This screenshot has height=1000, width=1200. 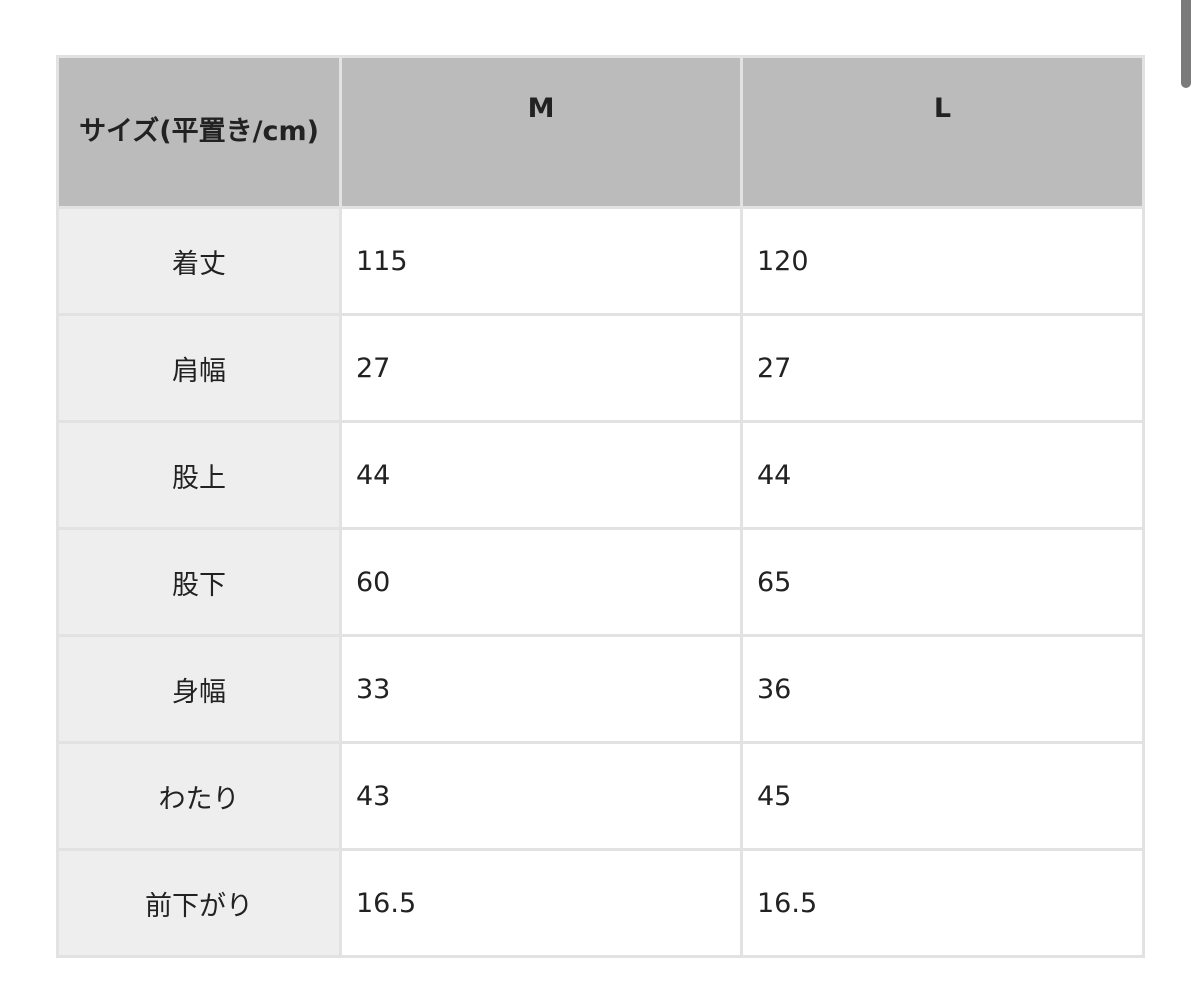 I want to click on row-label: 股上, so click(x=199, y=475).